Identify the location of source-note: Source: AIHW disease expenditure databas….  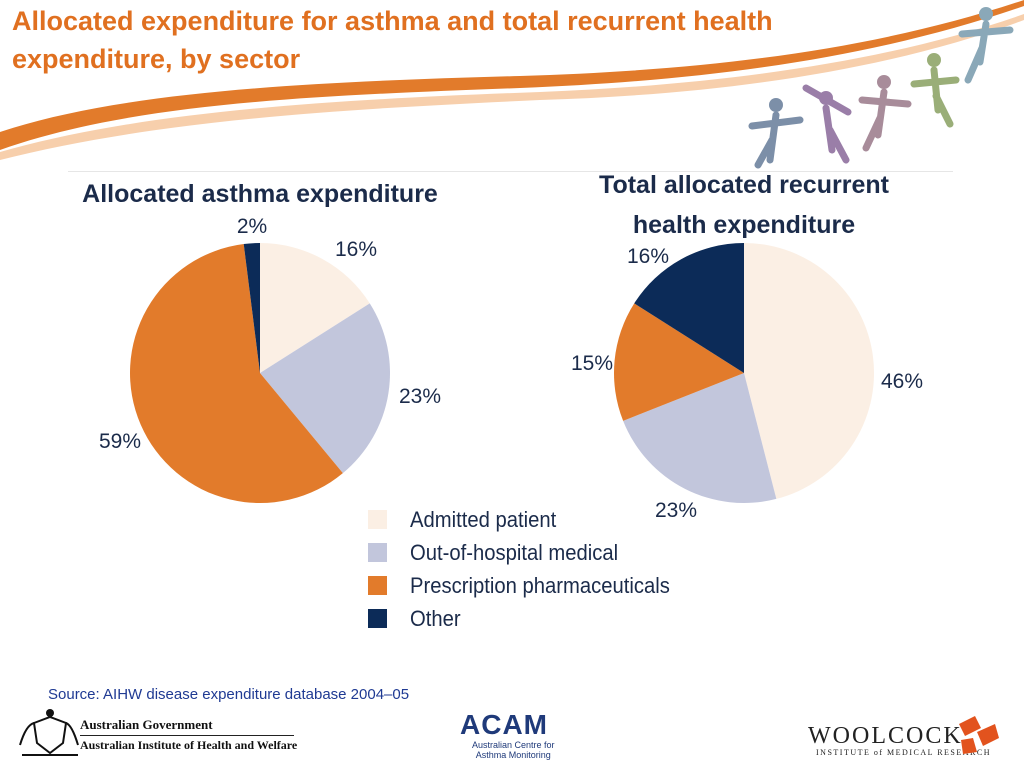
(229, 694).